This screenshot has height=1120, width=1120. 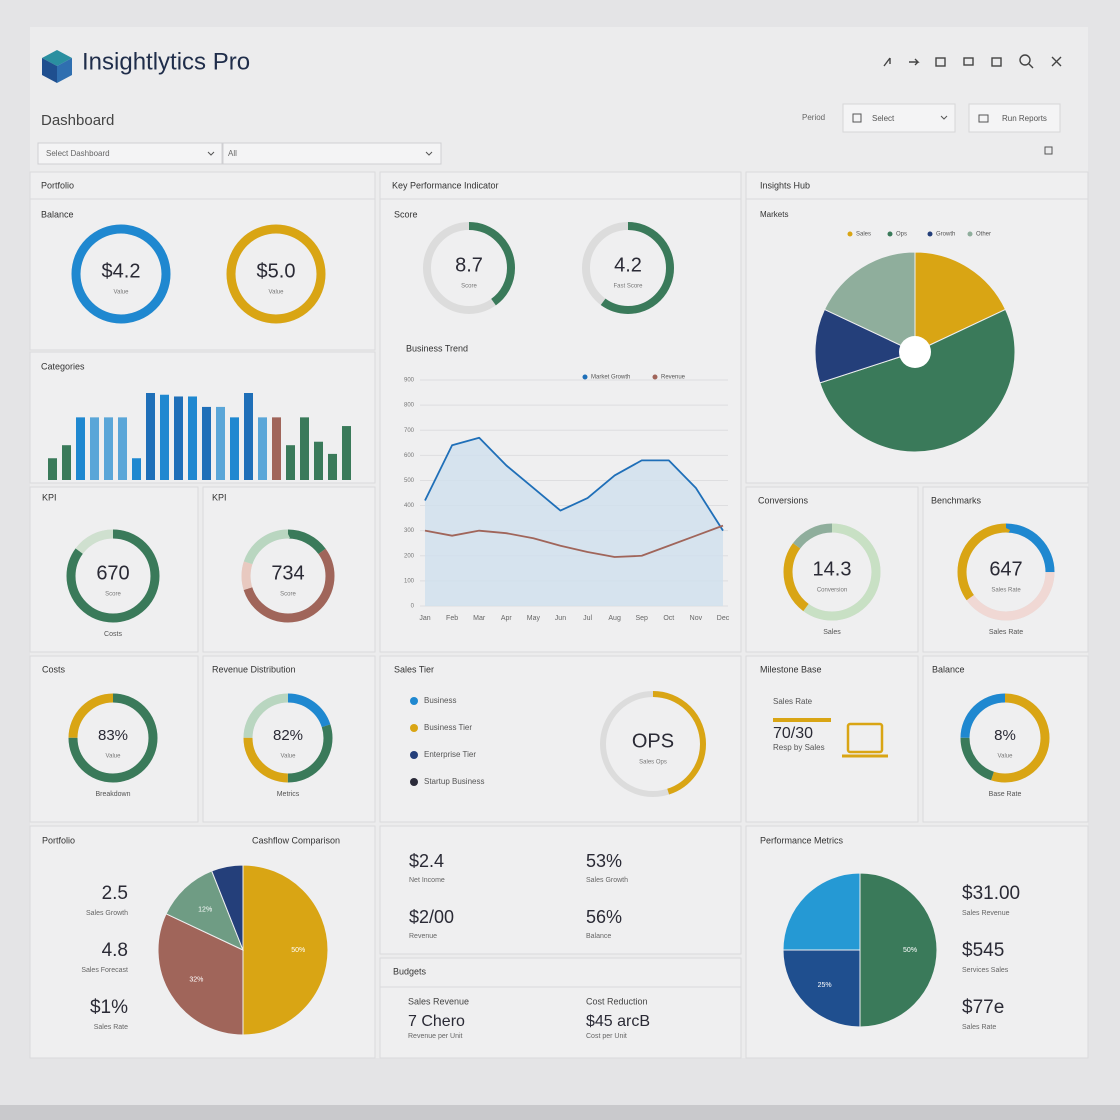 What do you see at coordinates (409, 506) in the screenshot?
I see `y-tick-label: 400` at bounding box center [409, 506].